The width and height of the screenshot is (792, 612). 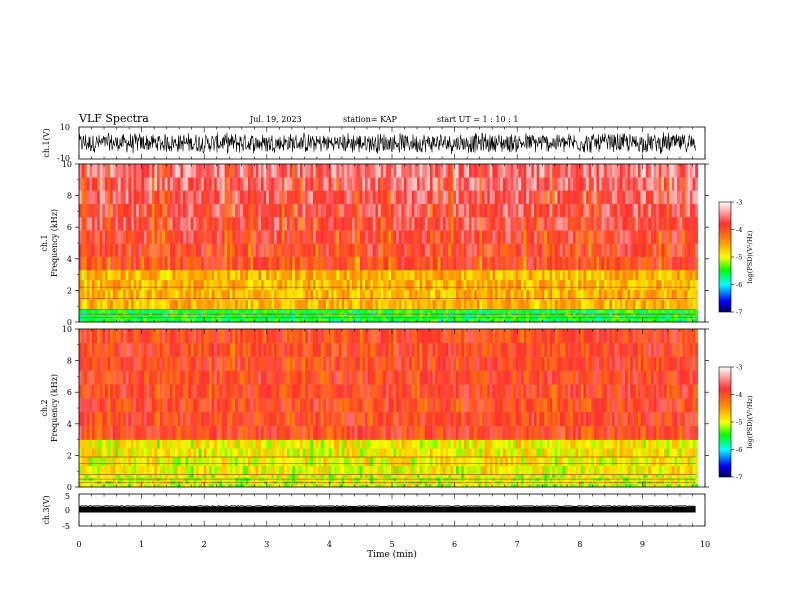 I want to click on ch1-ytick-top: 10, so click(x=65, y=127).